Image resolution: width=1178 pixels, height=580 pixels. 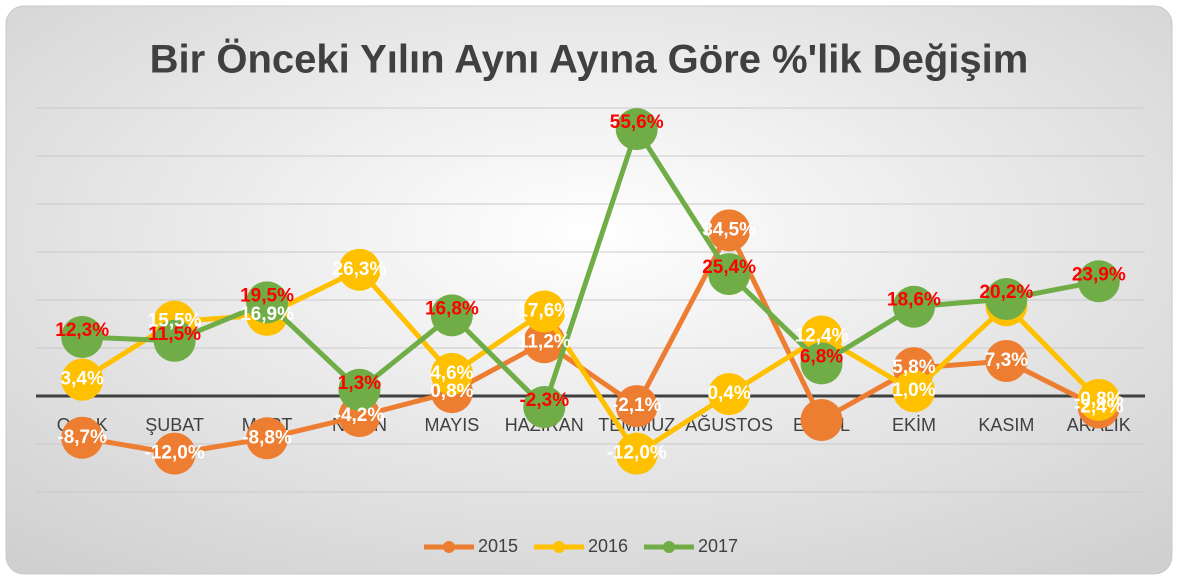 What do you see at coordinates (1006, 292) in the screenshot?
I see `data-label: 20,2%` at bounding box center [1006, 292].